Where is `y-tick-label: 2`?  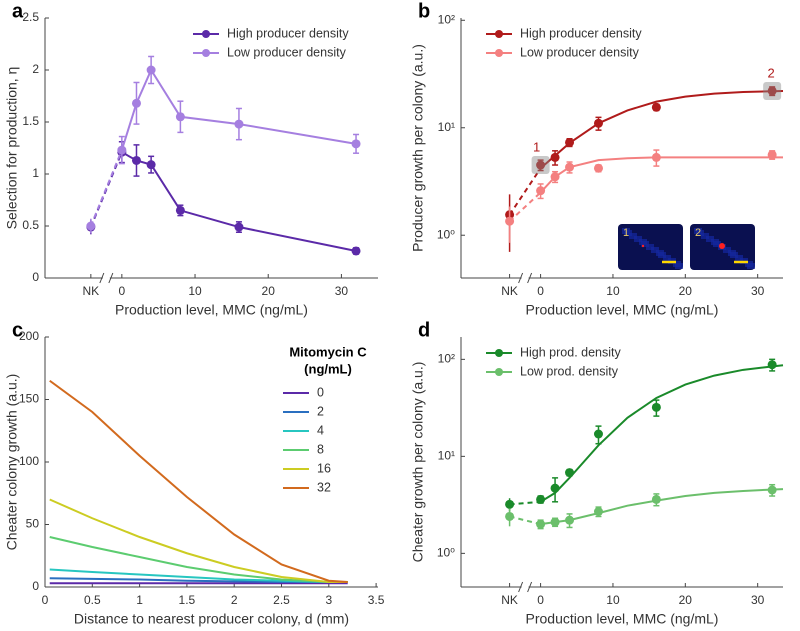
y-tick-label: 2 is located at coordinates (35, 69).